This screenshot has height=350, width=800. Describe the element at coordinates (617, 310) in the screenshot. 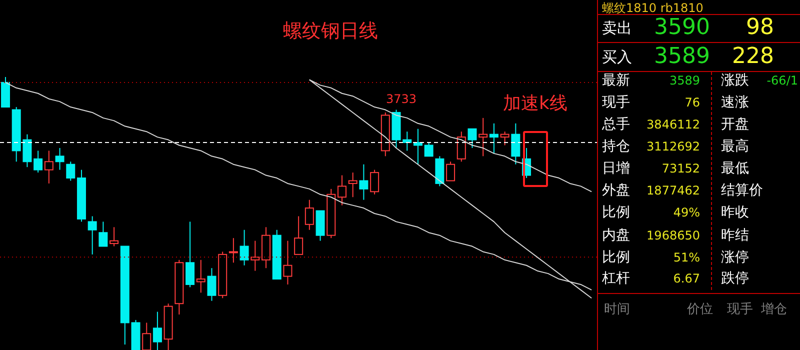

I see `text: 时间` at that location.